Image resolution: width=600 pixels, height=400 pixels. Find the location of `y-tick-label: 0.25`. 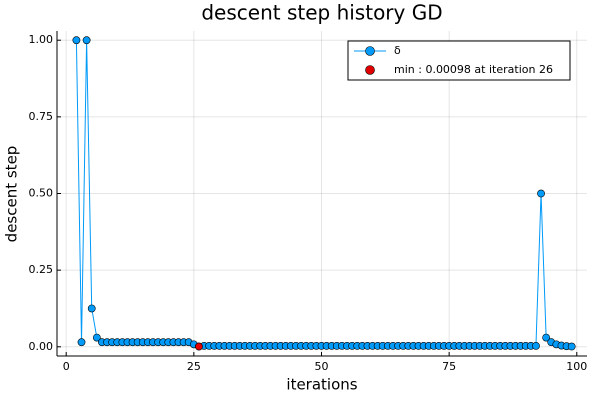

y-tick-label: 0.25 is located at coordinates (41, 269).